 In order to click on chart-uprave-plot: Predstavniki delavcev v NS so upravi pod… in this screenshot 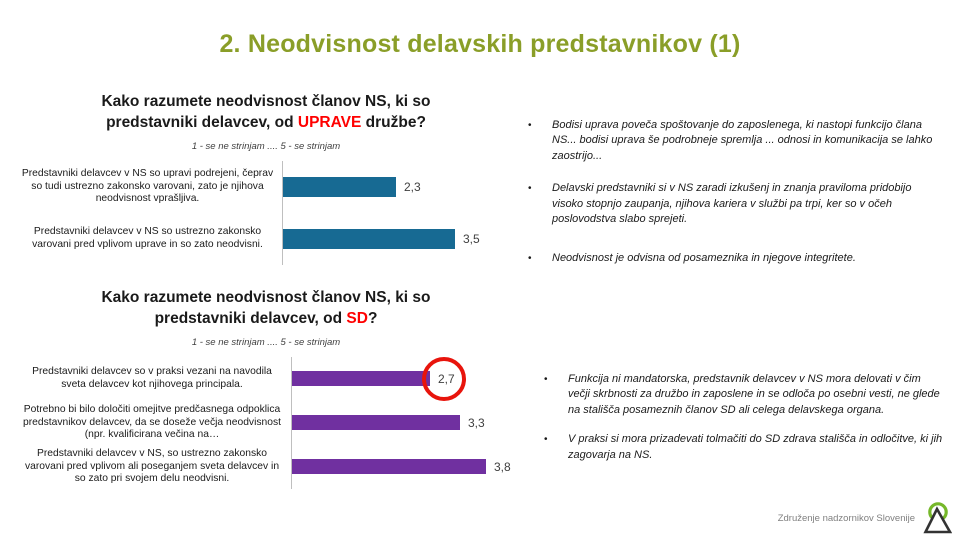, I will do `click(266, 212)`.